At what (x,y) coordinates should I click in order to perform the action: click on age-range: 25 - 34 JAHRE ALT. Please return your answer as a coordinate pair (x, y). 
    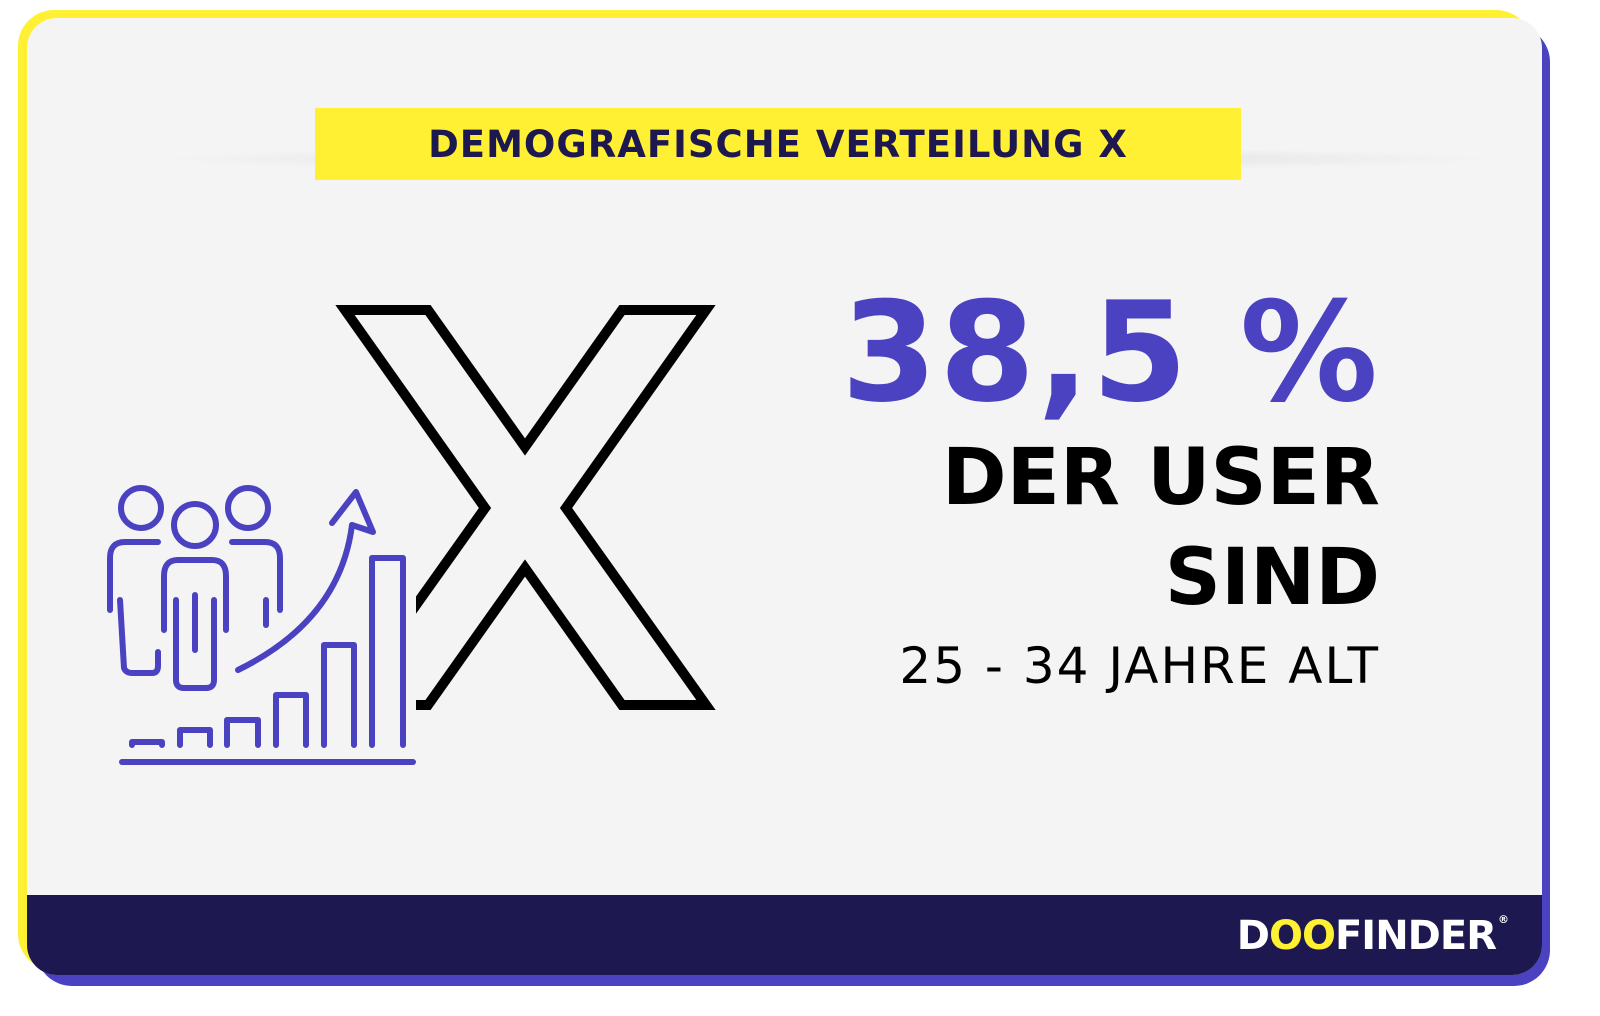
    Looking at the image, I should click on (1139, 666).